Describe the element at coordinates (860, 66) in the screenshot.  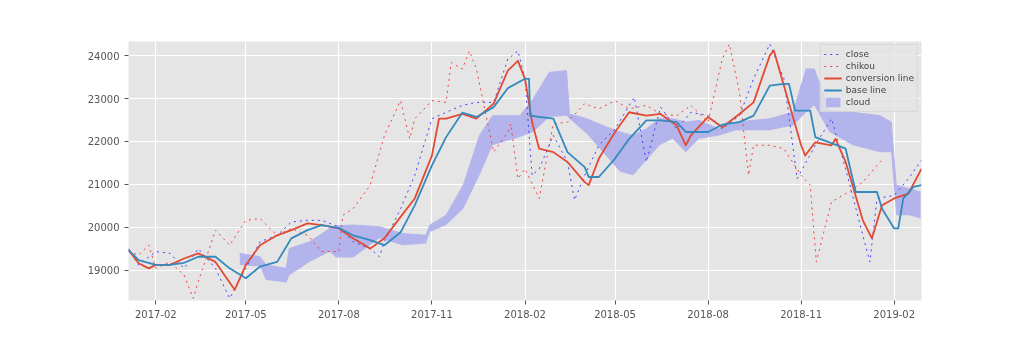
I see `legend-label: chikou` at that location.